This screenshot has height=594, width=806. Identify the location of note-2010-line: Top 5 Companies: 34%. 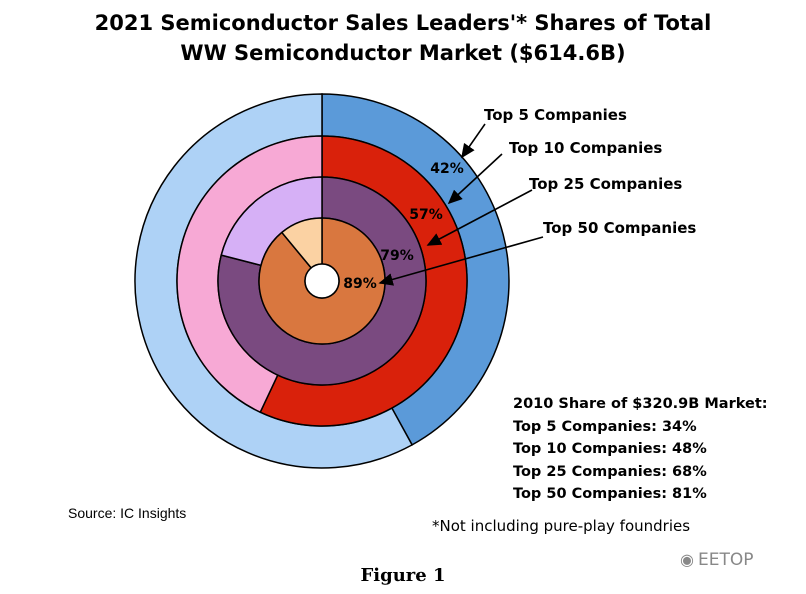
(605, 426).